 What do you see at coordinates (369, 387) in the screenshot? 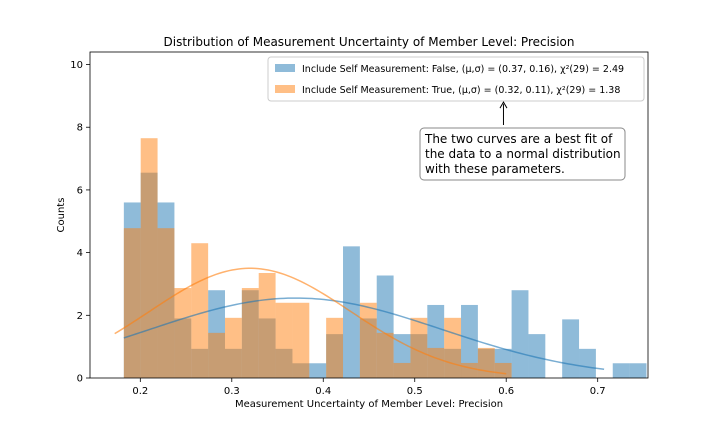
I see `x-axis-ticks: 0.2 0.3 0.4 0.5 0.6 0.7` at bounding box center [369, 387].